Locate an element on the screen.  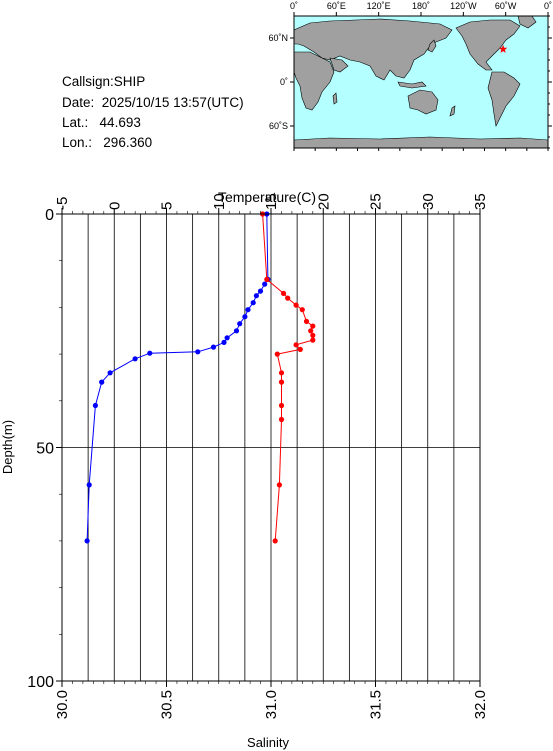
land-north-america is located at coordinates (488, 45).